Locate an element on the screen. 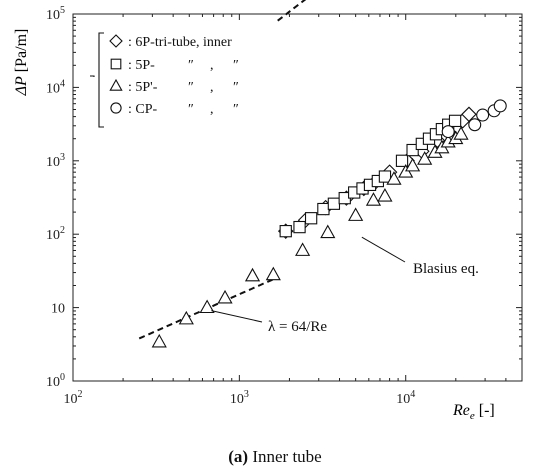 This screenshot has width=550, height=473. legend-square-icon is located at coordinates (116, 64).